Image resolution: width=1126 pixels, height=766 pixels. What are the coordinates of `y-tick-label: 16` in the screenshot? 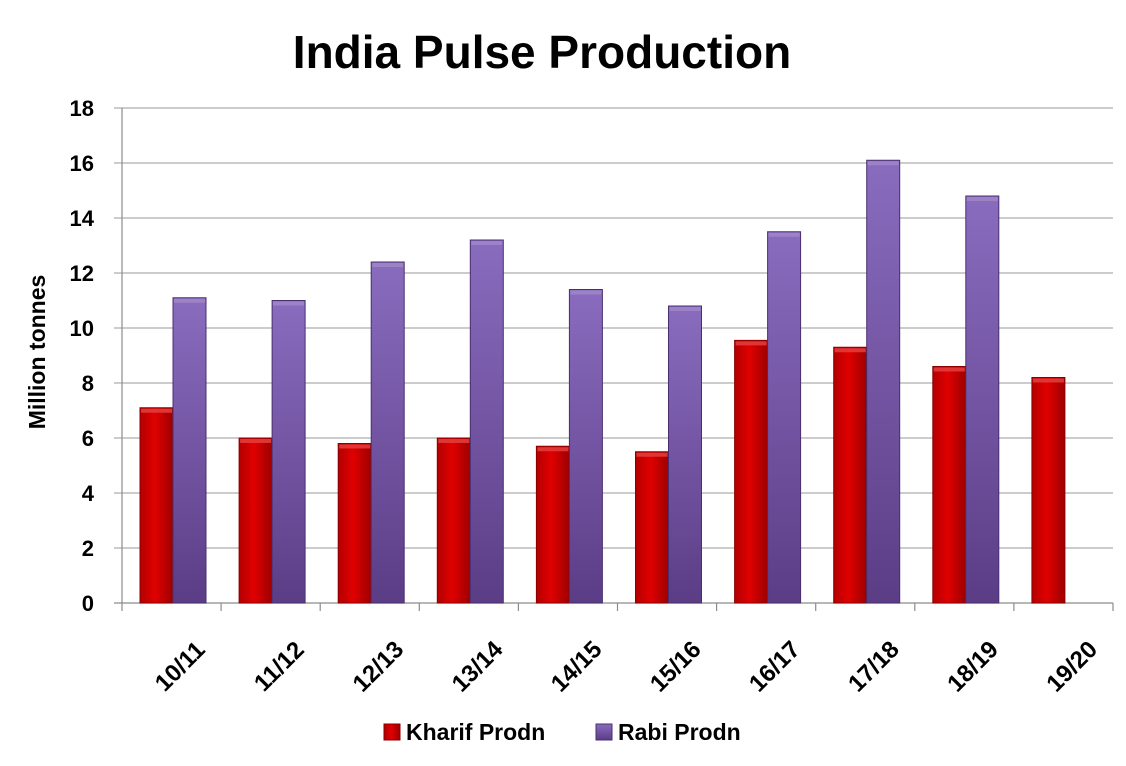 It's located at (82, 163).